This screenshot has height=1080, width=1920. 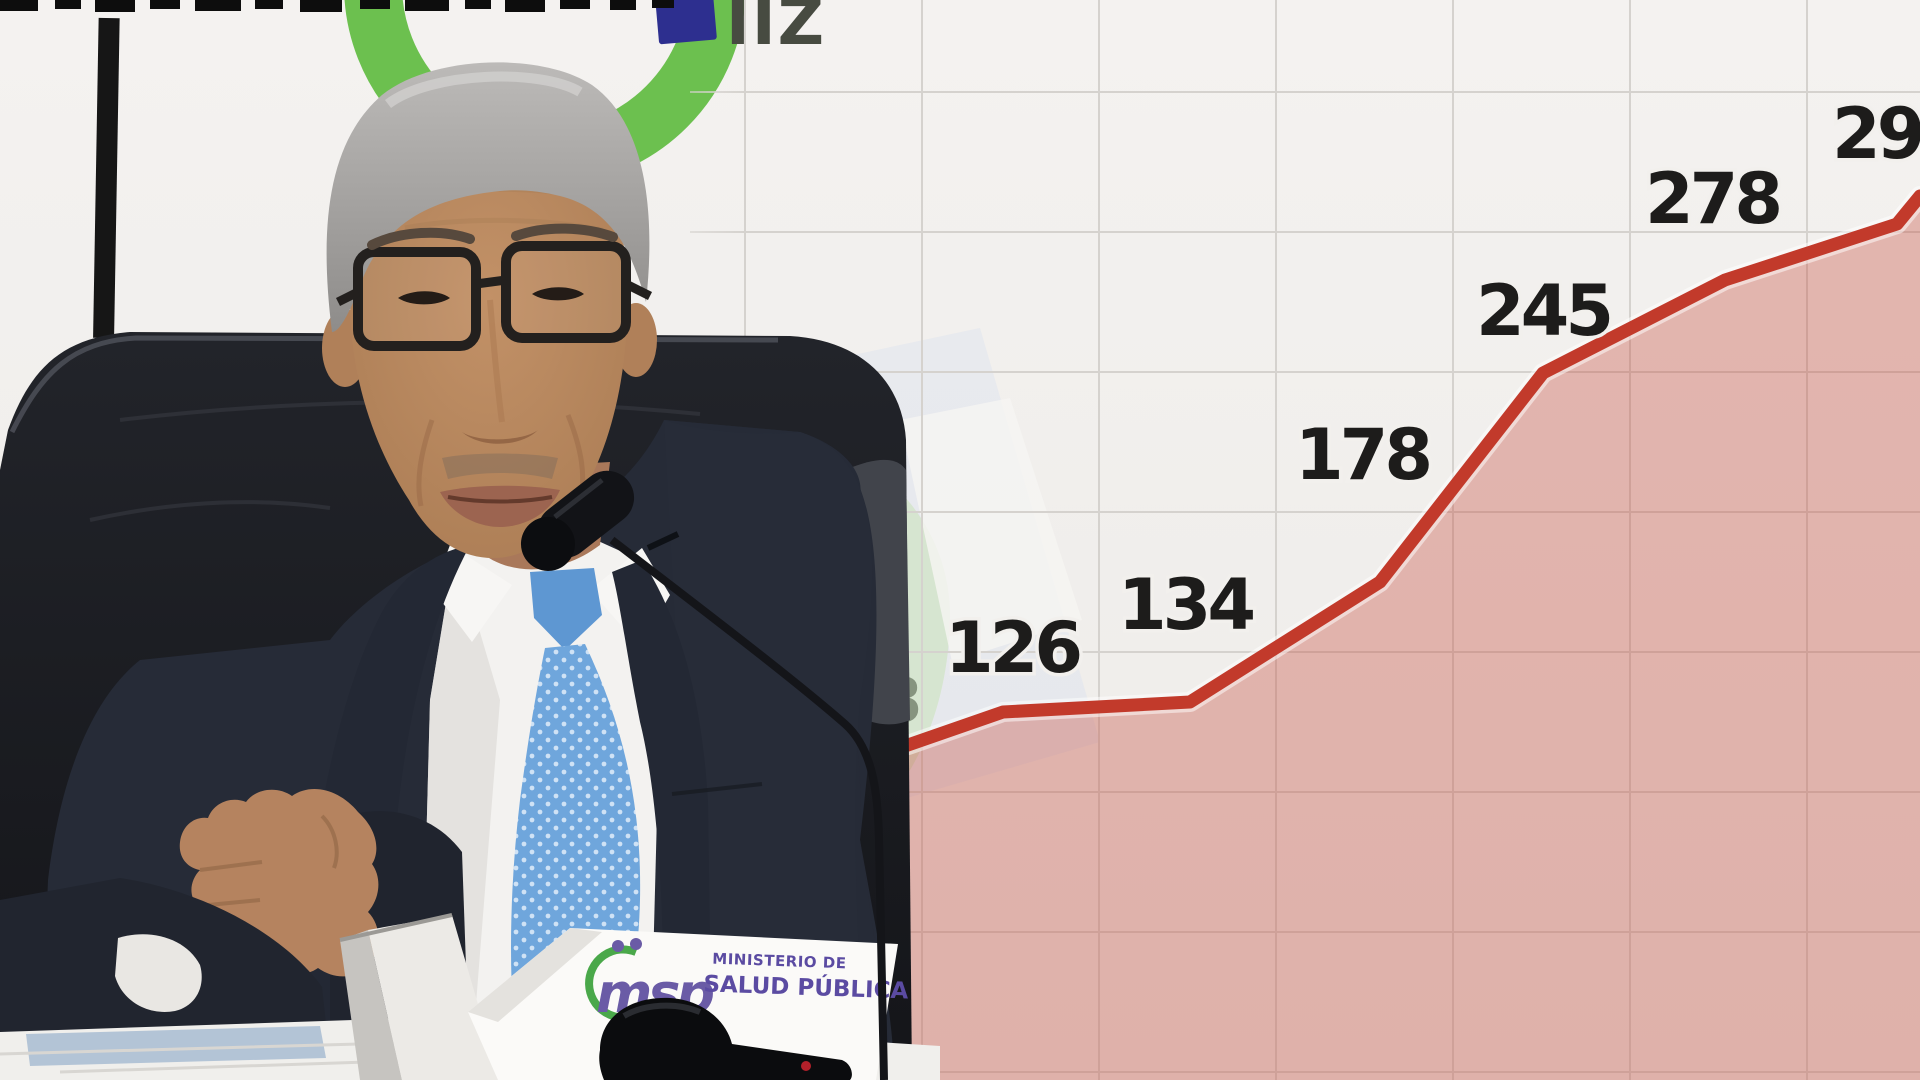 What do you see at coordinates (500, 437) in the screenshot?
I see `nose-base` at bounding box center [500, 437].